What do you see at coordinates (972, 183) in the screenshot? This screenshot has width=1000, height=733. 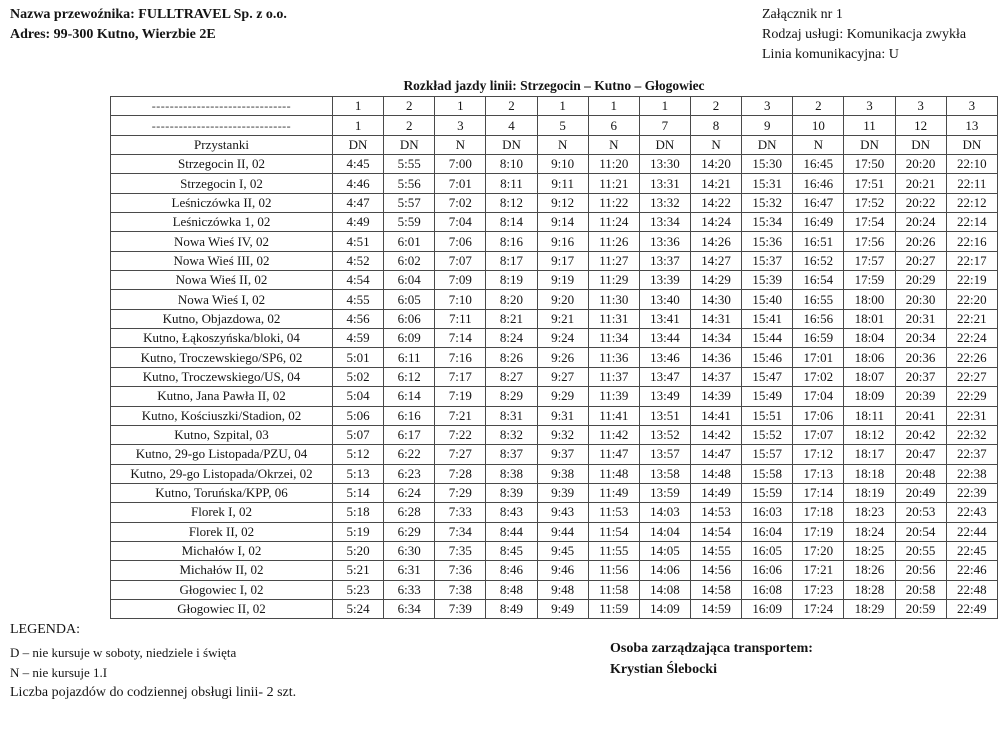 I see `departure-time-cell: 22:11` at bounding box center [972, 183].